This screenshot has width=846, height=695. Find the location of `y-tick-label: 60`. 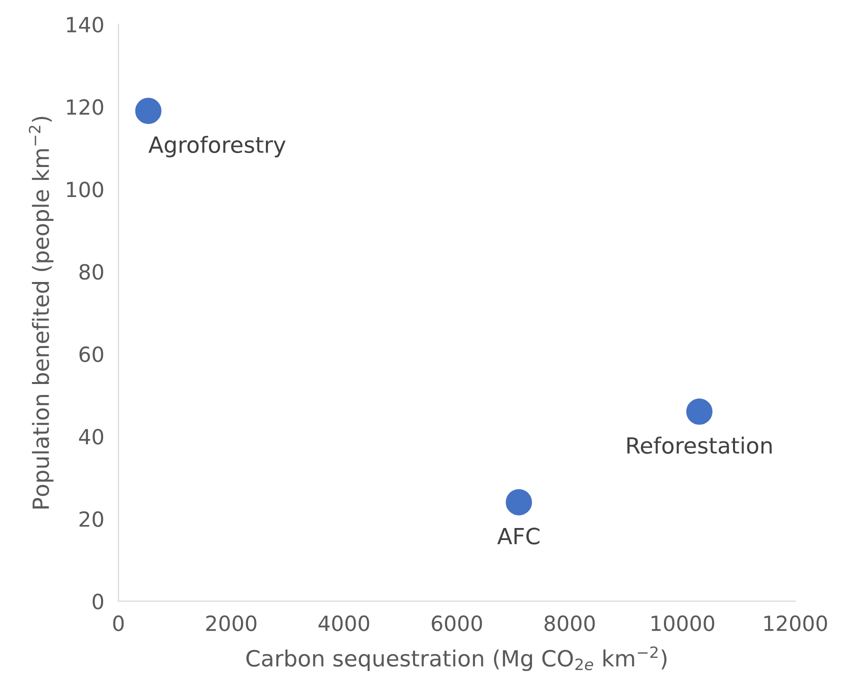

y-tick-label: 60 is located at coordinates (91, 354).